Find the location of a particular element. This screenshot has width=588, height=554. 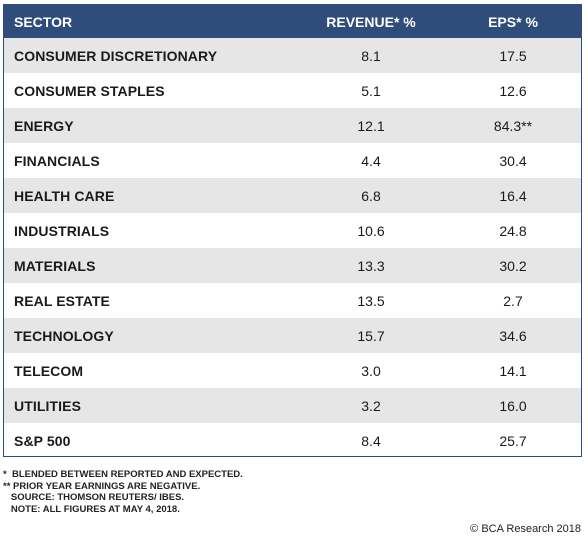

table-row: MATERIALS 13.3 30.2 is located at coordinates (292, 265).